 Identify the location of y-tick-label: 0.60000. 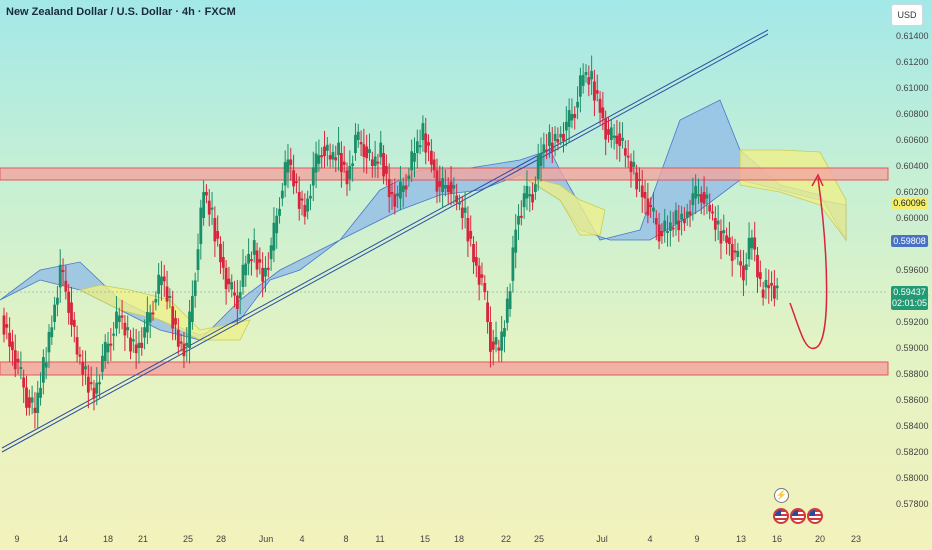
(912, 218).